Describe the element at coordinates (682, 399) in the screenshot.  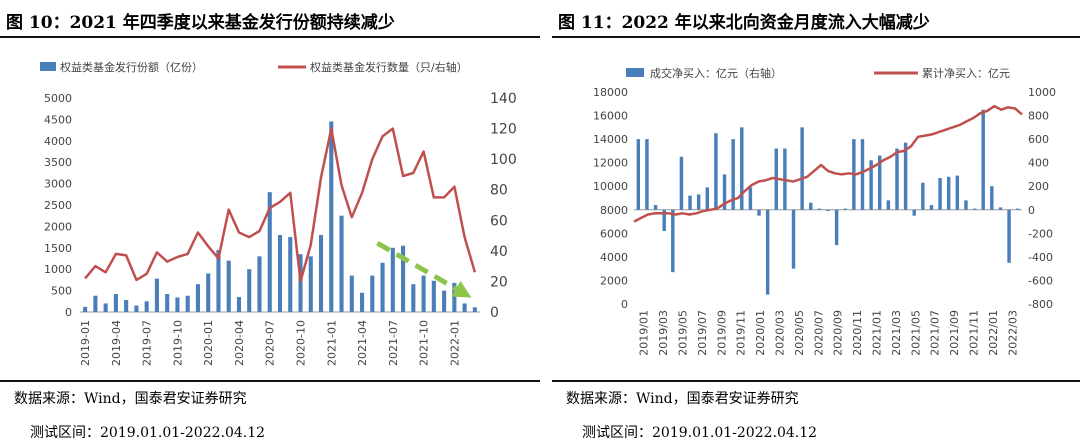
I see `source-note: 数据来源：Wind，国泰君安证券研究` at that location.